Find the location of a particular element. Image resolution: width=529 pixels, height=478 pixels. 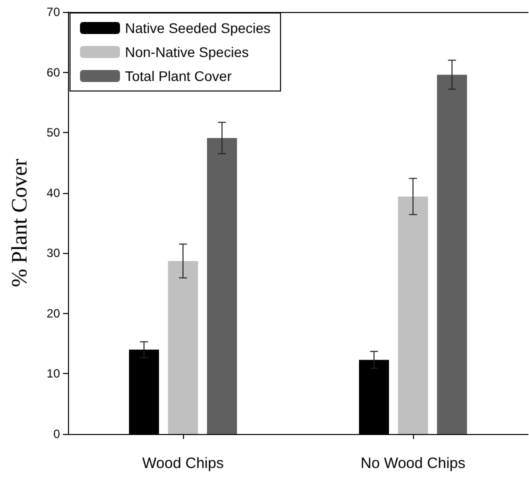

legend-label: Total Plant Cover is located at coordinates (178, 76).